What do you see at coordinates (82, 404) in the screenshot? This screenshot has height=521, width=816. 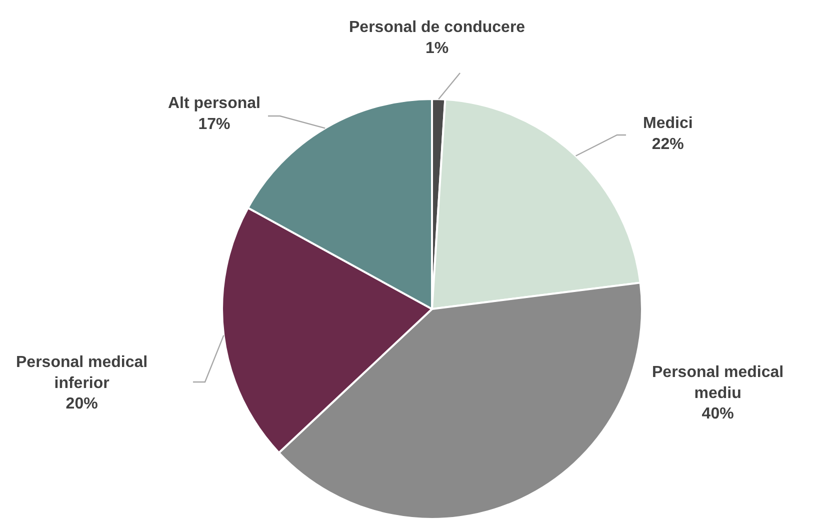 I see `data-label: 20%` at bounding box center [82, 404].